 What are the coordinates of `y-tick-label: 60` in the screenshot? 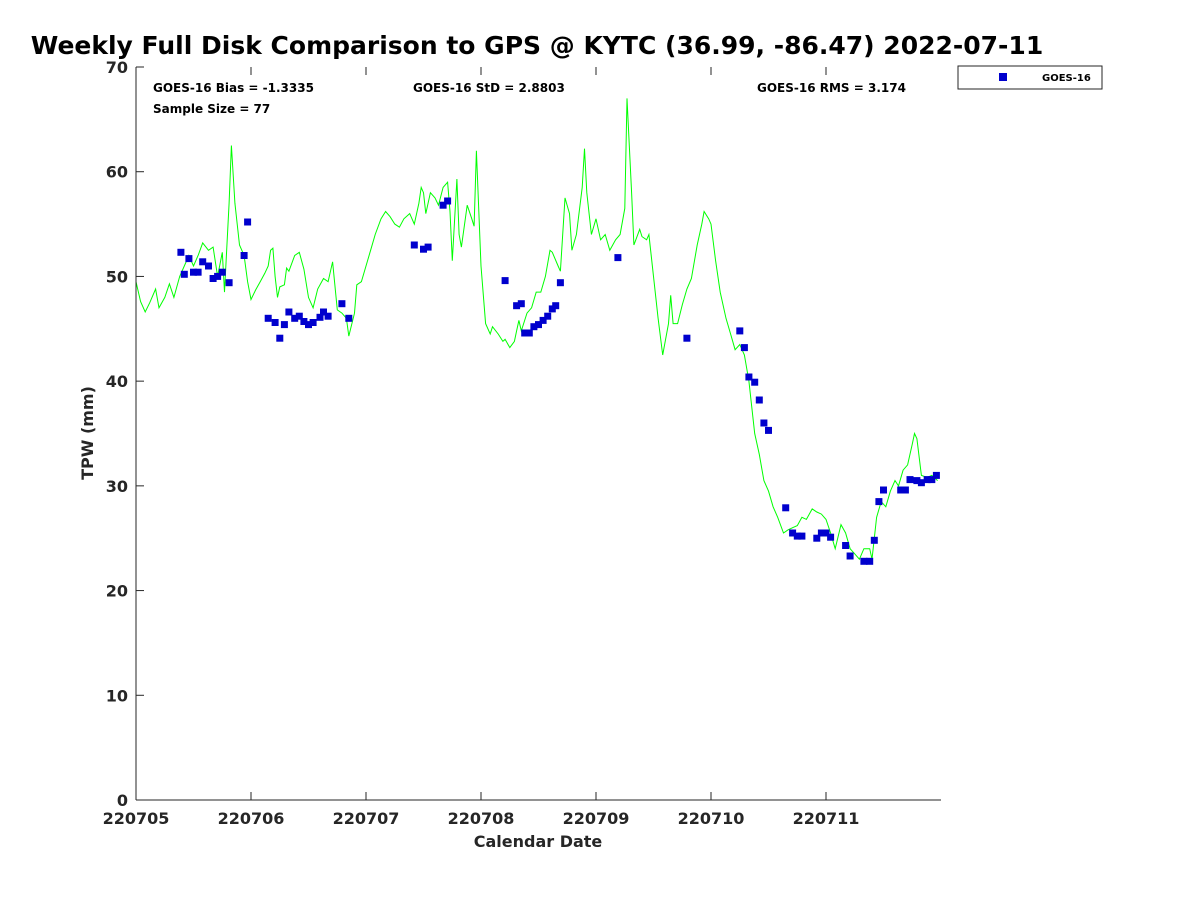 It's located at (117, 172).